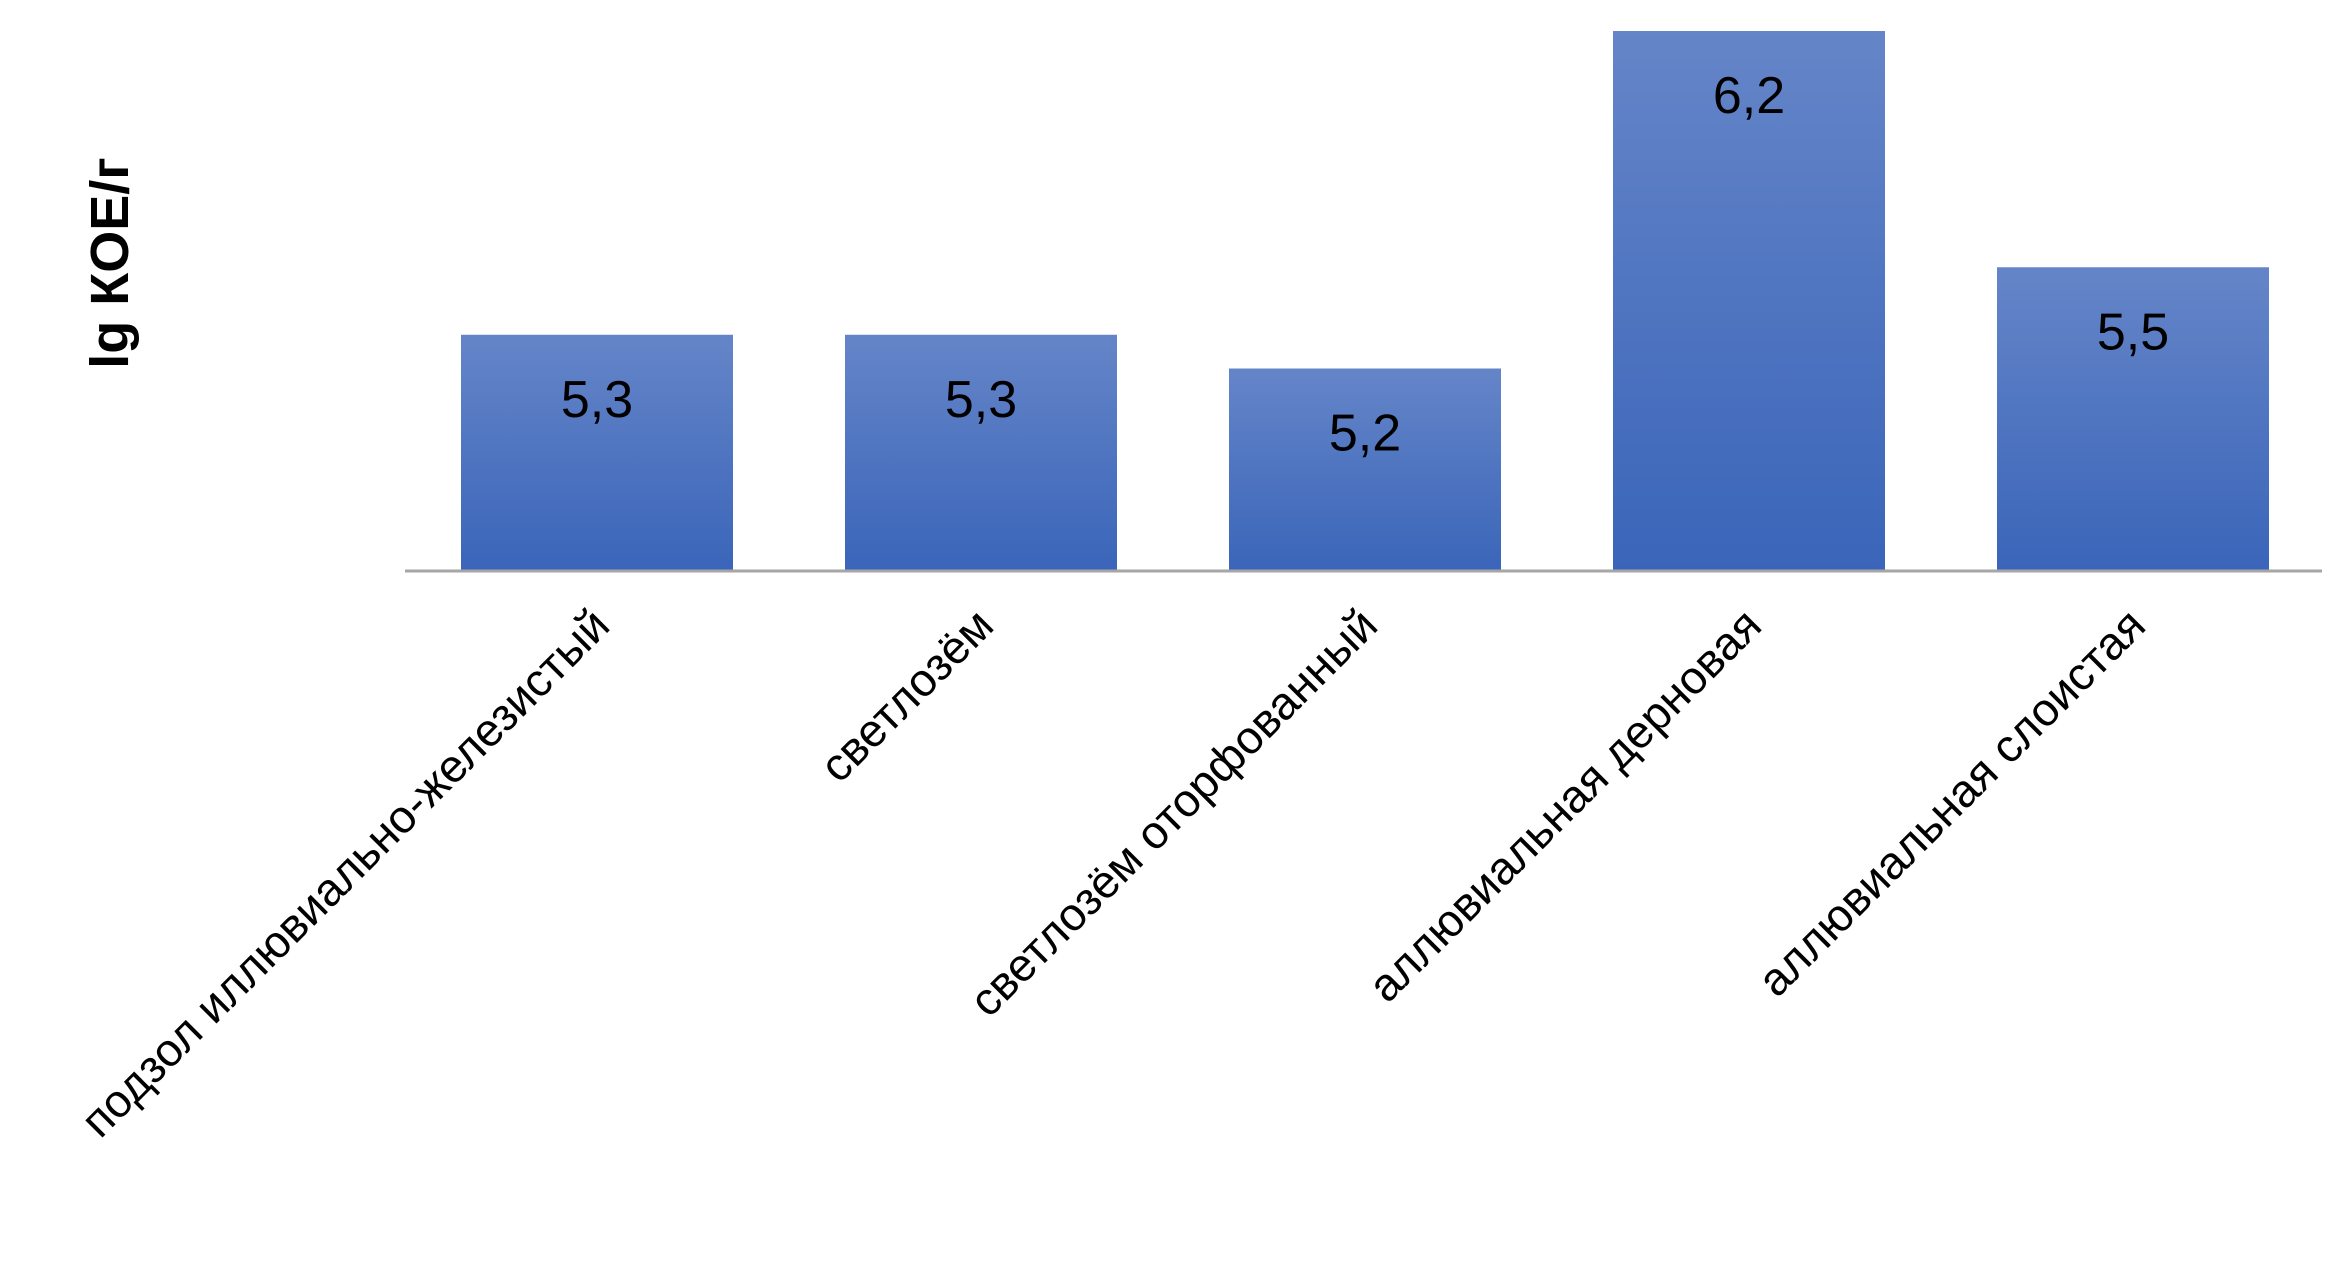 The image size is (2352, 1271). I want to click on data-label-1: 5,3, so click(597, 400).